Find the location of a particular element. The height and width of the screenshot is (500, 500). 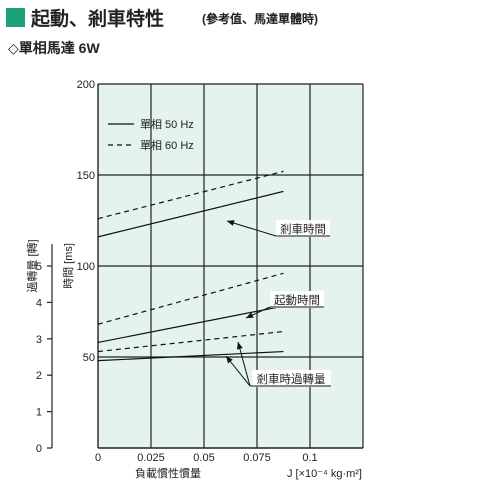

annotation-label-start-time: 起動時間 is located at coordinates (297, 300).